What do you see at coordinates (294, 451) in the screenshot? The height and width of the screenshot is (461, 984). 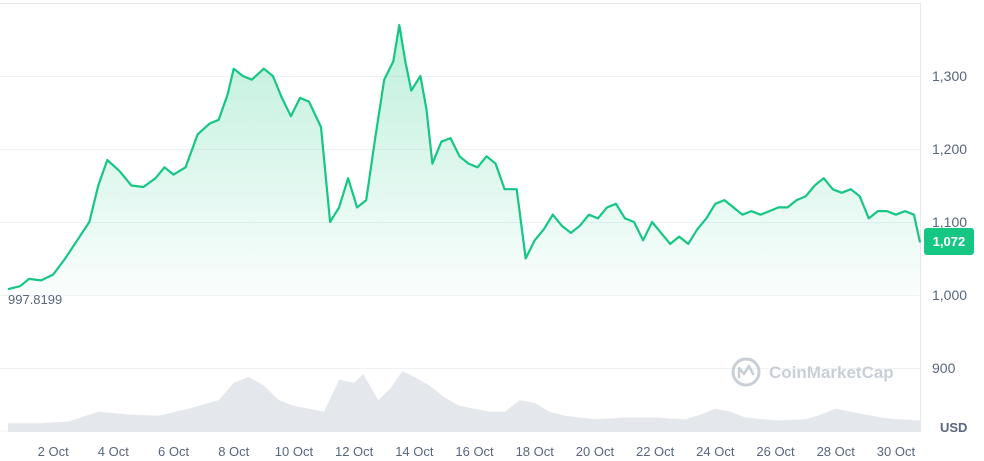 I see `x-tick-label: 10 Oct` at bounding box center [294, 451].